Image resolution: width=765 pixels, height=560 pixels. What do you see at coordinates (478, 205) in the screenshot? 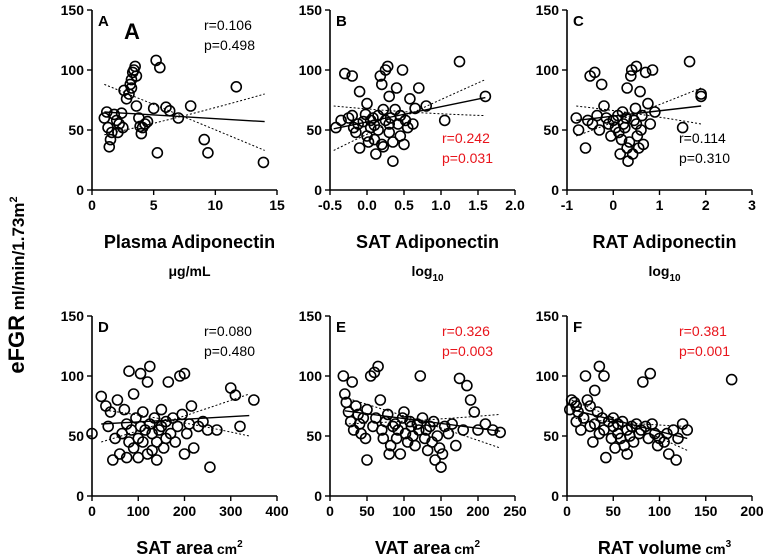
I see `x-tick-label: 1.5` at bounding box center [478, 205].